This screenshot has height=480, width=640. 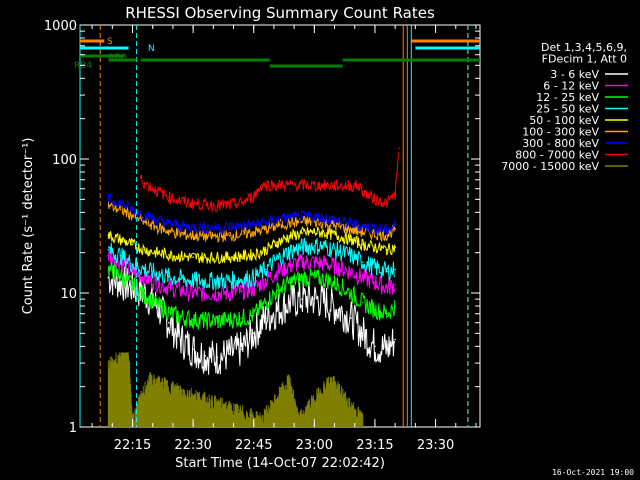 What do you see at coordinates (83, 66) in the screenshot?
I see `flag-label: RB4` at bounding box center [83, 66].